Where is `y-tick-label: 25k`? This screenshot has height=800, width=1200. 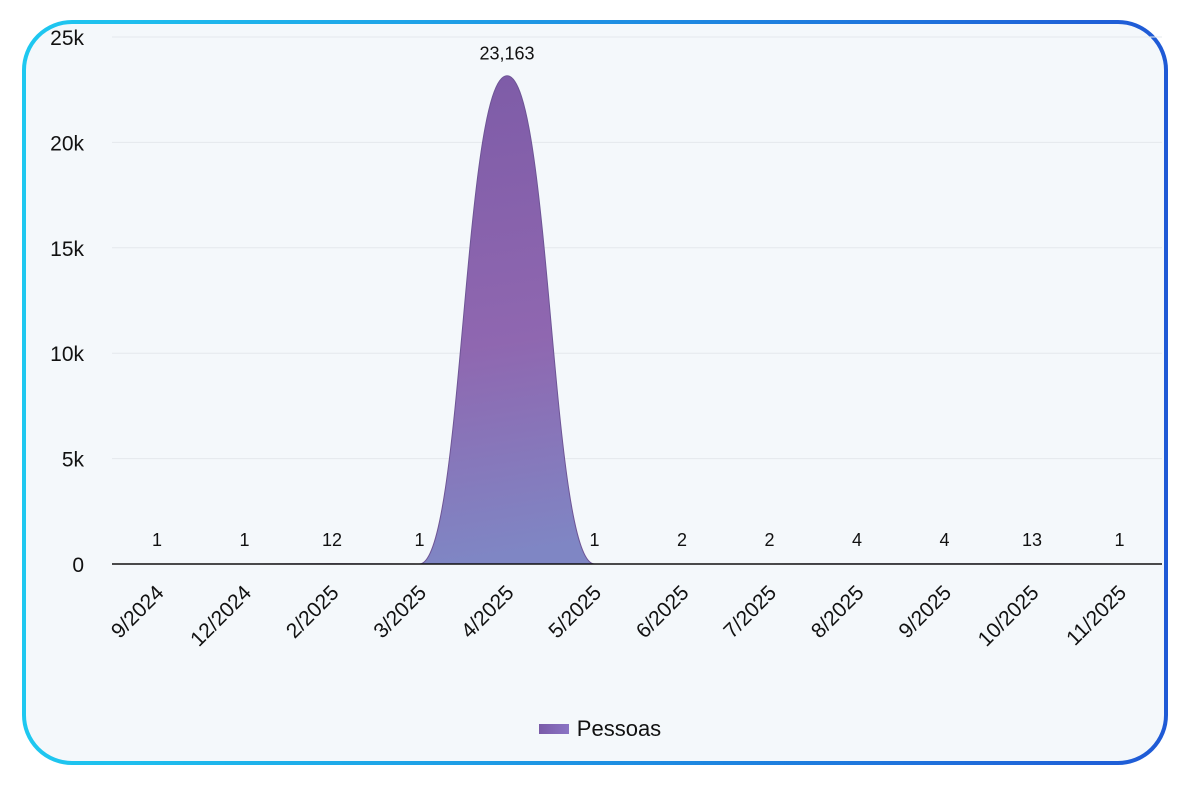 y-tick-label: 25k is located at coordinates (67, 38).